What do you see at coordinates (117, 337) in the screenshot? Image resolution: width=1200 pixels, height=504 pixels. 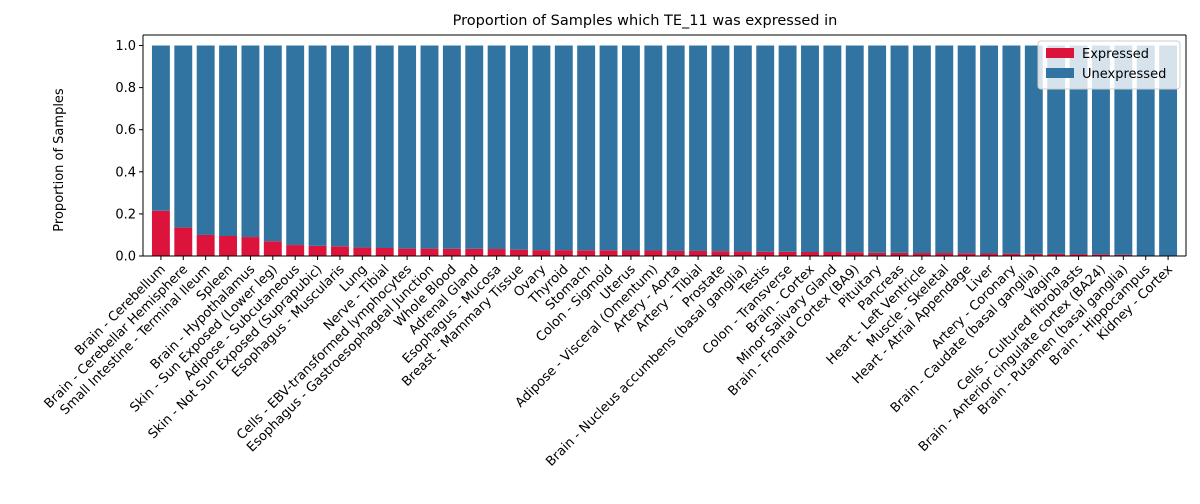 I see `x-tick-label: Brain - Cerebellar Hemisphere` at bounding box center [117, 337].